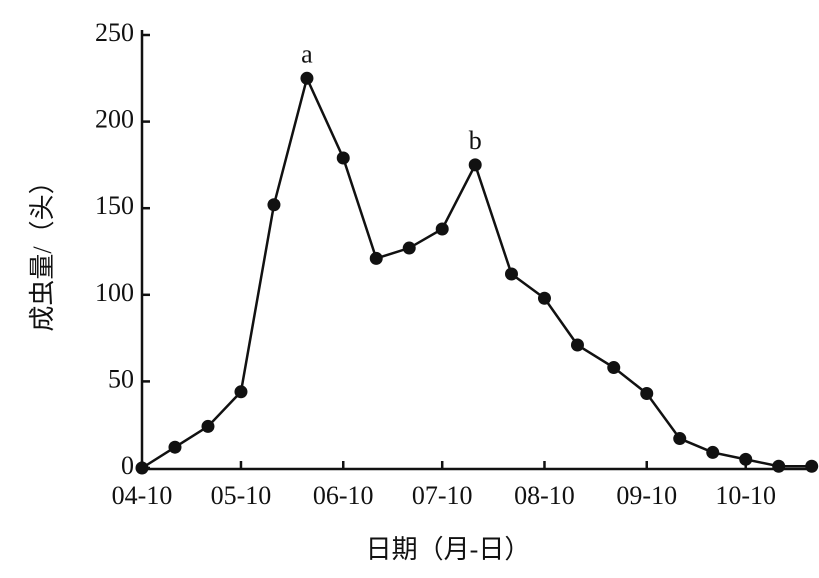 The width and height of the screenshot is (819, 578). I want to click on x-tick-label: 07-10, so click(442, 495).